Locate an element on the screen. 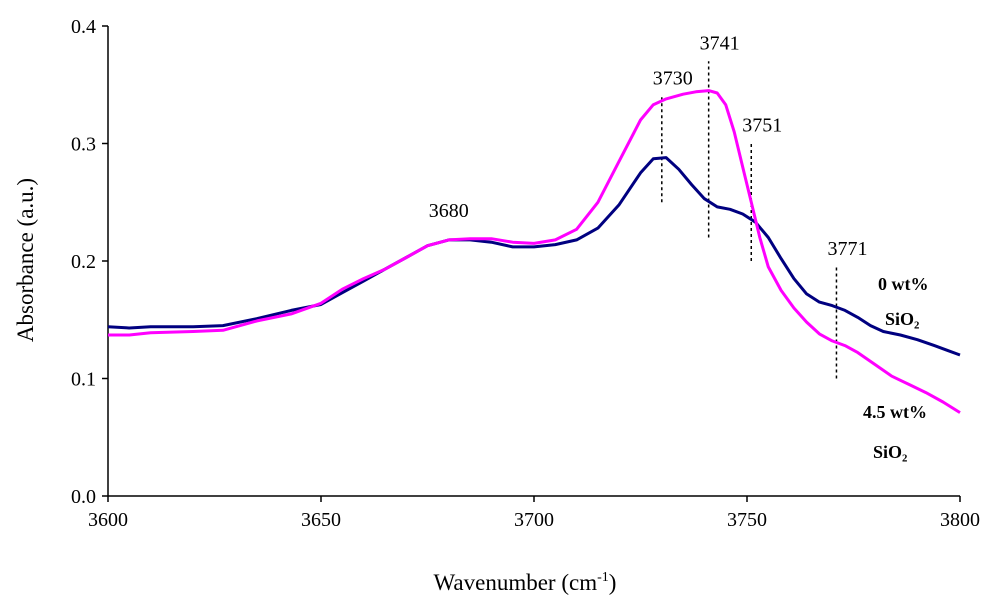 This screenshot has height=601, width=985. series-0-label-line2: SiO₂ is located at coordinates (902, 319).